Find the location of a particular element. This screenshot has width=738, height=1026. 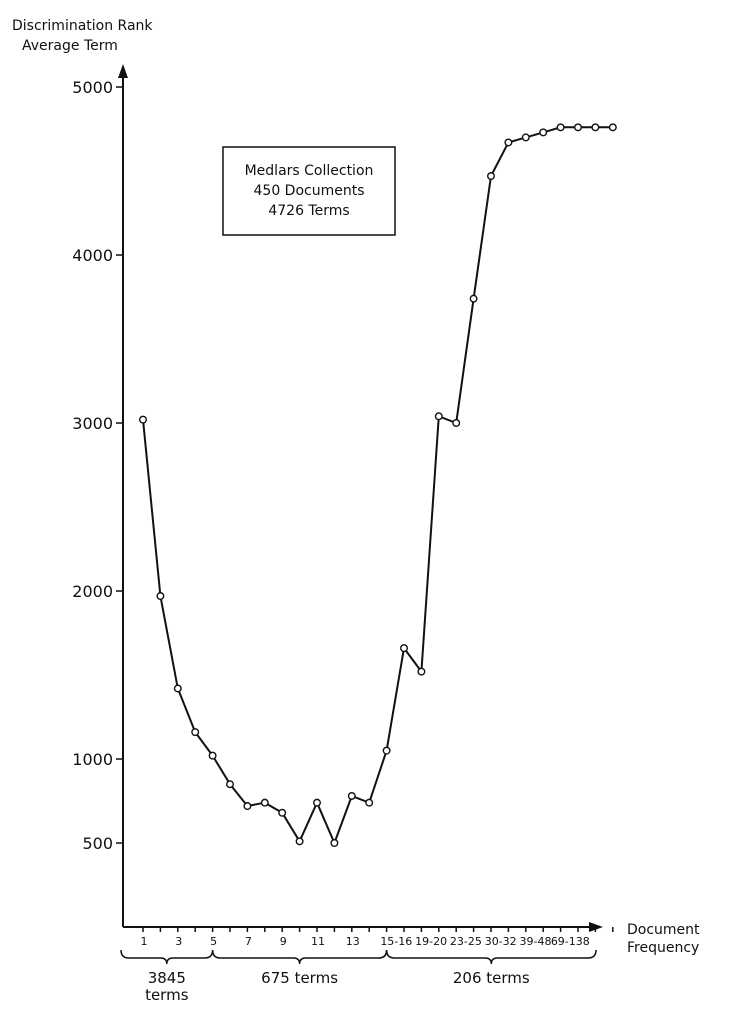

x-tick-label: 19-20 is located at coordinates (431, 941).